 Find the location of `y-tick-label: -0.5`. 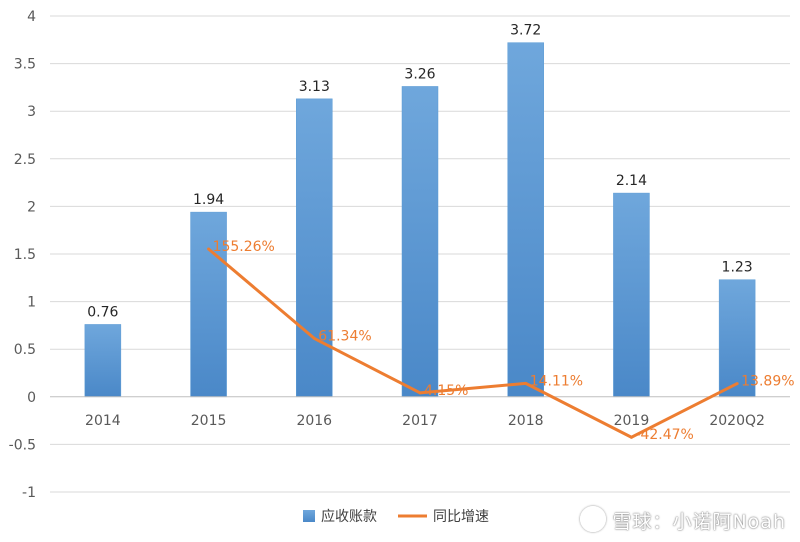

y-tick-label: -0.5 is located at coordinates (22, 445).